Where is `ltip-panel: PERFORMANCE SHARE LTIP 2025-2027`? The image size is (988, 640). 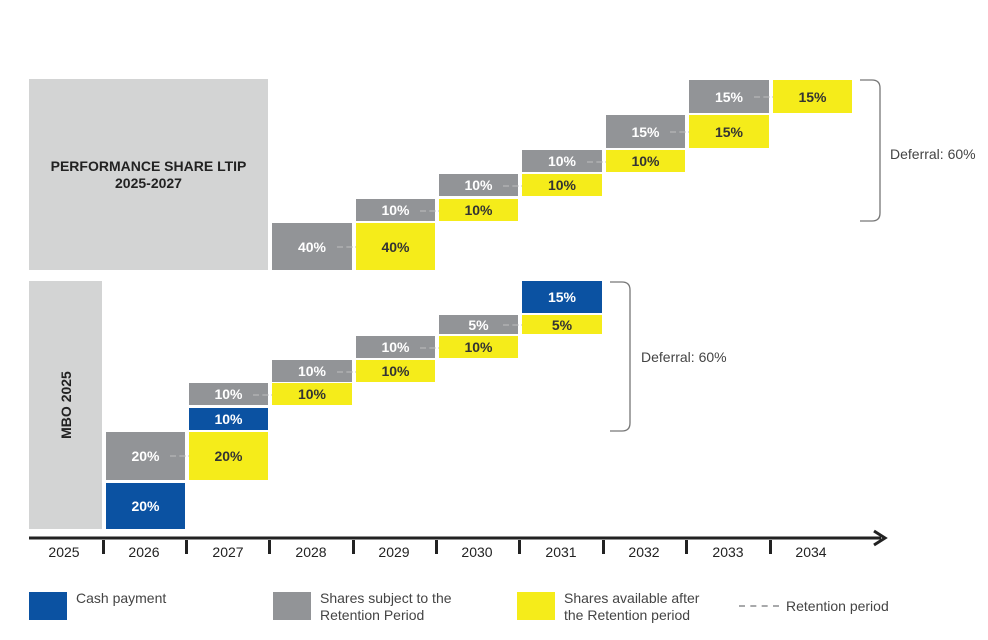 ltip-panel: PERFORMANCE SHARE LTIP 2025-2027 is located at coordinates (148, 174).